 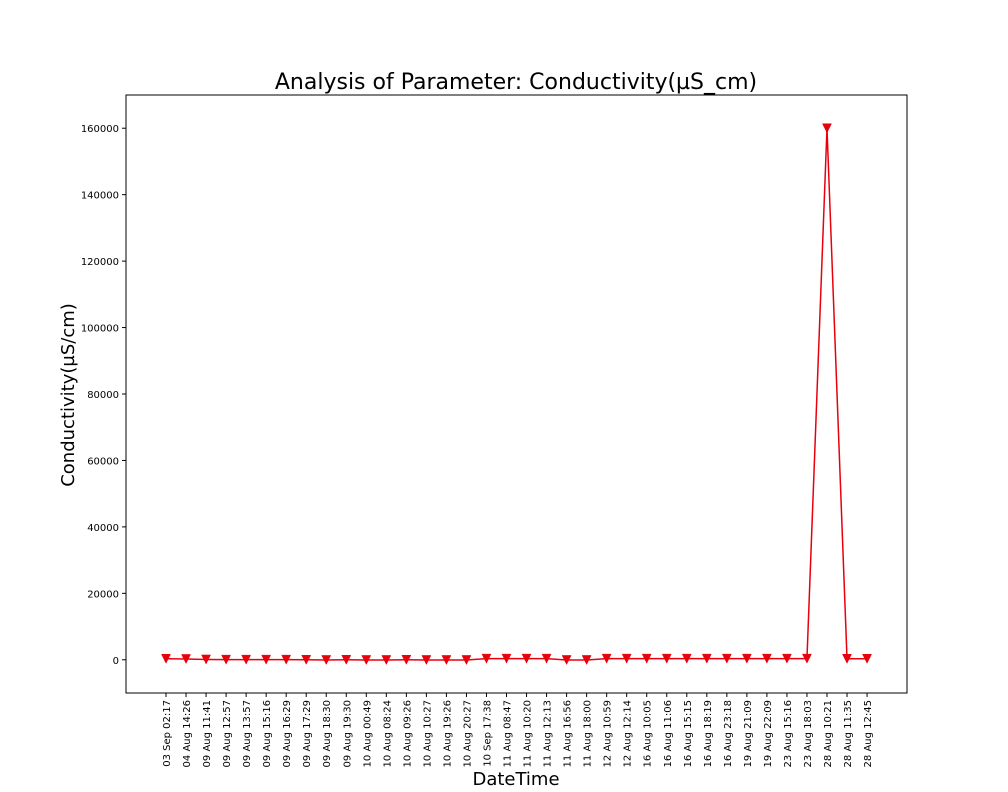 I want to click on x-tick-label: 09 Aug 15:16, so click(x=267, y=733).